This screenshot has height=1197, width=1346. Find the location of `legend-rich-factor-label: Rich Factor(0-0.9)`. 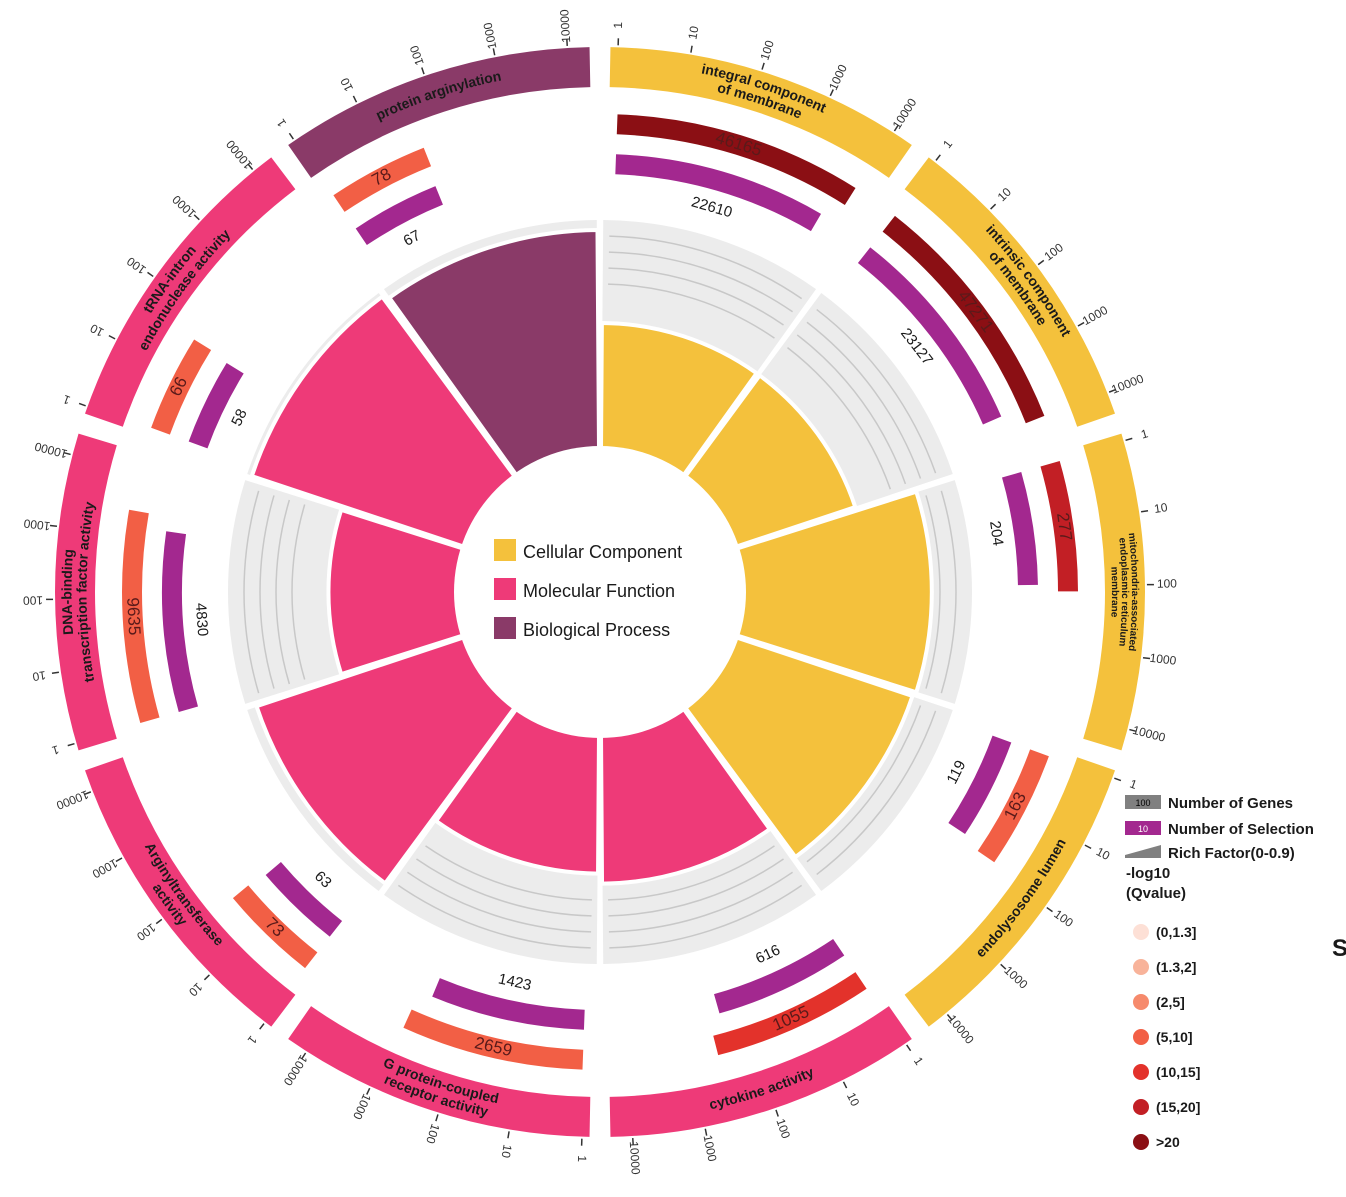

legend-rich-factor-label: Rich Factor(0-0.9) is located at coordinates (1231, 853).